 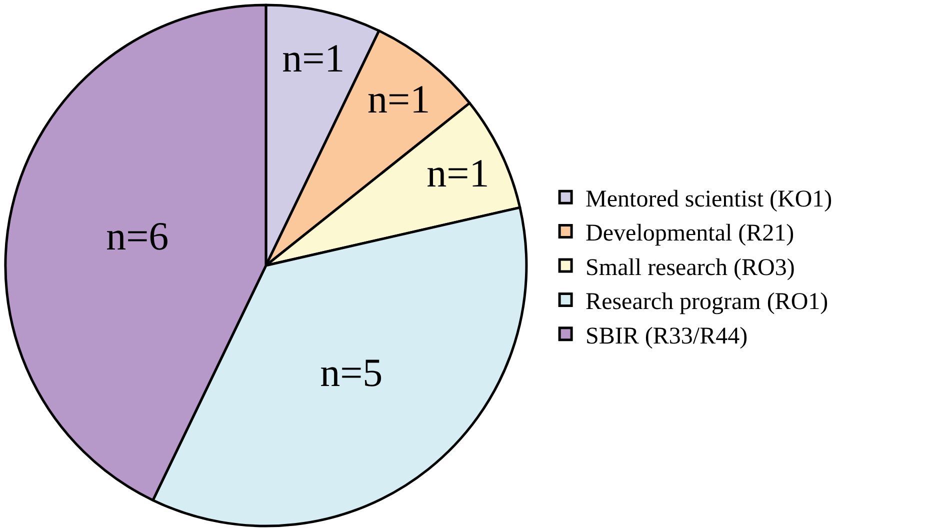 What do you see at coordinates (707, 302) in the screenshot?
I see `legend-label: Research program (RO1)` at bounding box center [707, 302].